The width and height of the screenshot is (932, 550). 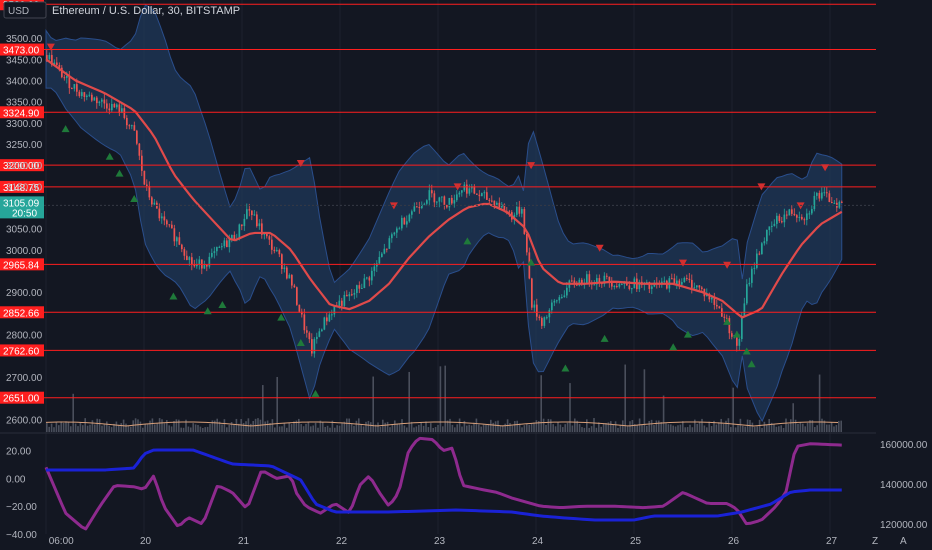 I want to click on level-label: 2651.00, so click(x=21, y=399).